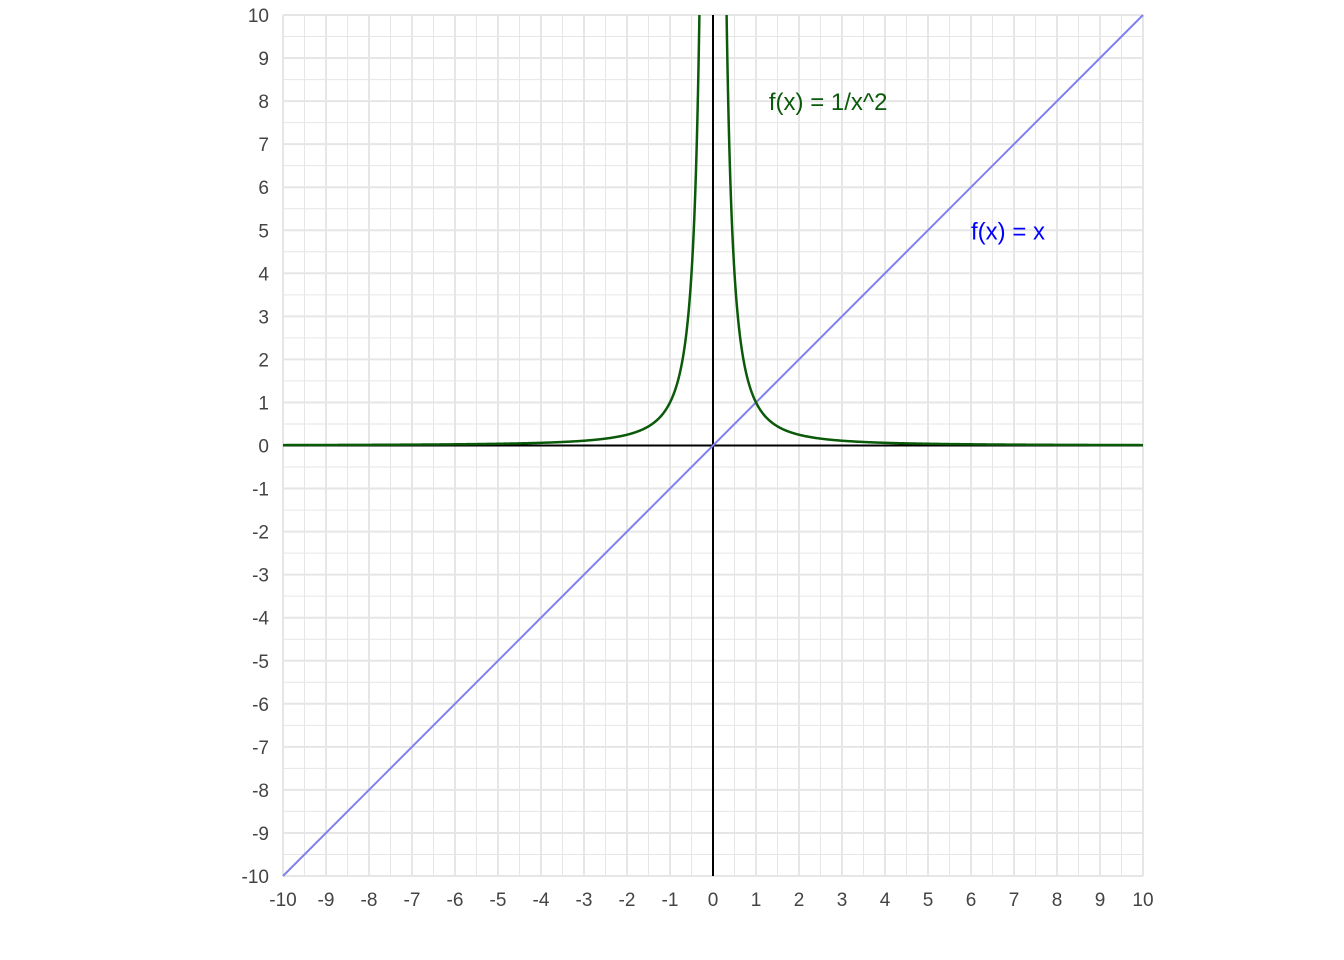 The width and height of the screenshot is (1344, 960). What do you see at coordinates (260, 748) in the screenshot?
I see `y-tick-label: -7` at bounding box center [260, 748].